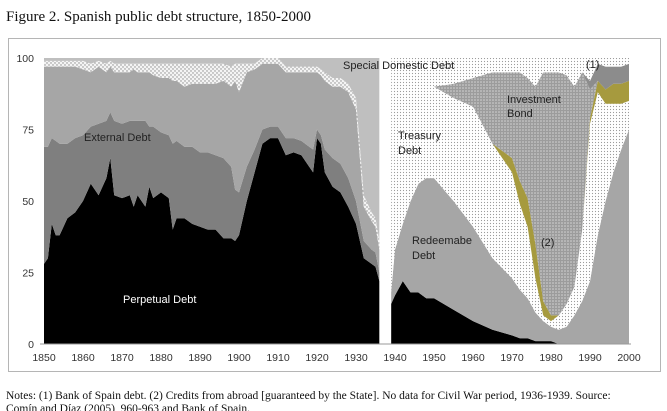  What do you see at coordinates (31, 345) in the screenshot?
I see `y-tick-label-0: 0` at bounding box center [31, 345].